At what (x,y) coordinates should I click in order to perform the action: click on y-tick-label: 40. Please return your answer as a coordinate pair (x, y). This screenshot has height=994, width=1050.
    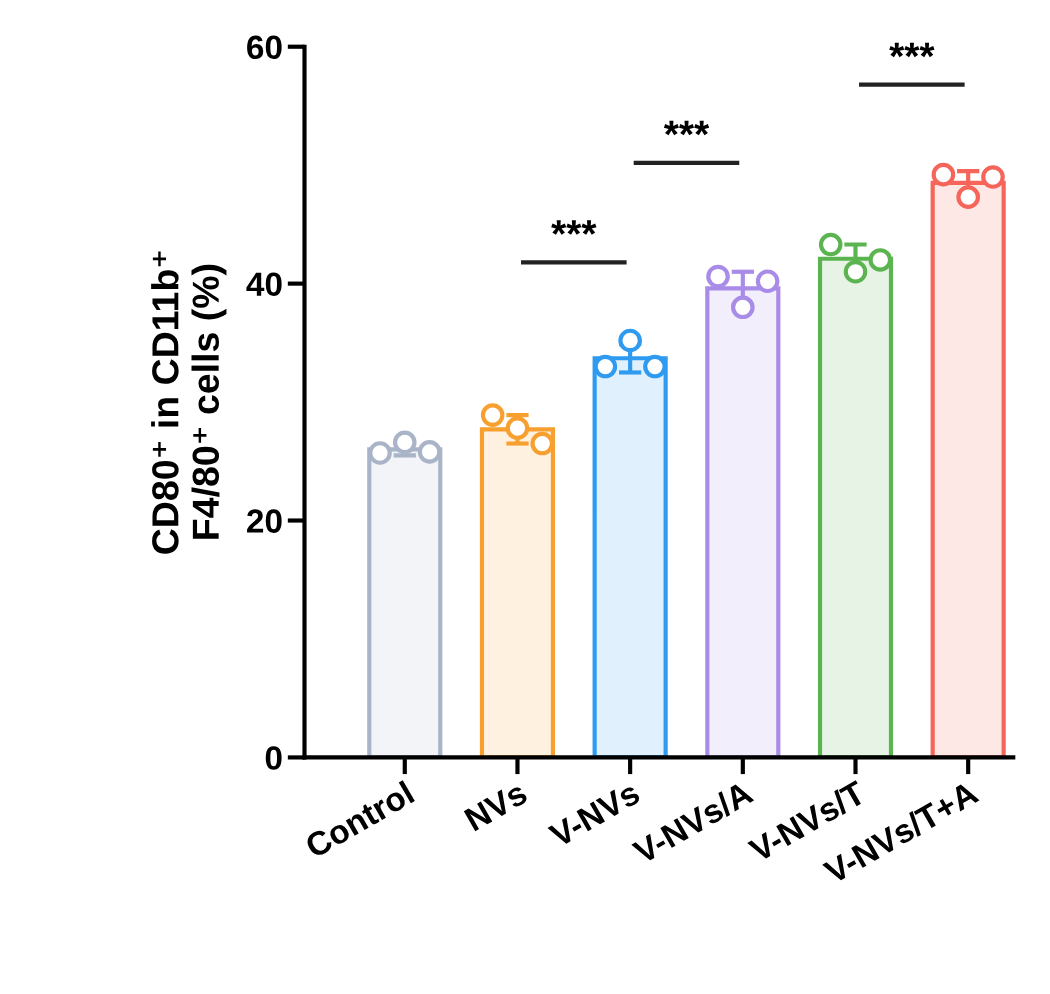
    Looking at the image, I should click on (264, 284).